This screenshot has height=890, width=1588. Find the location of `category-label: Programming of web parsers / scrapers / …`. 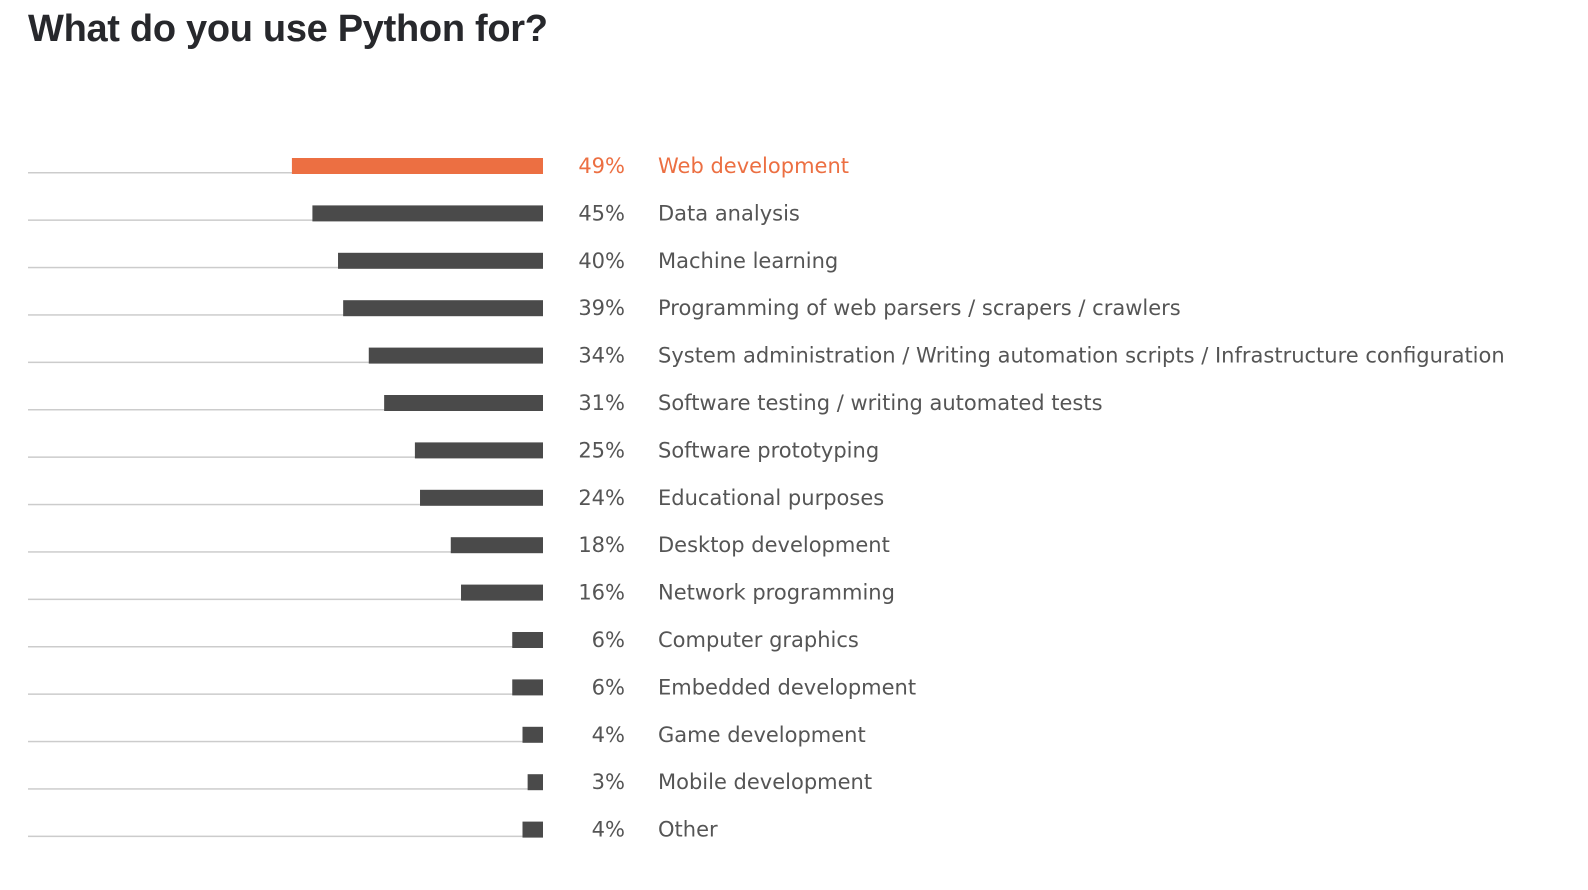

category-label: Programming of web parsers / scrapers / … is located at coordinates (919, 308).